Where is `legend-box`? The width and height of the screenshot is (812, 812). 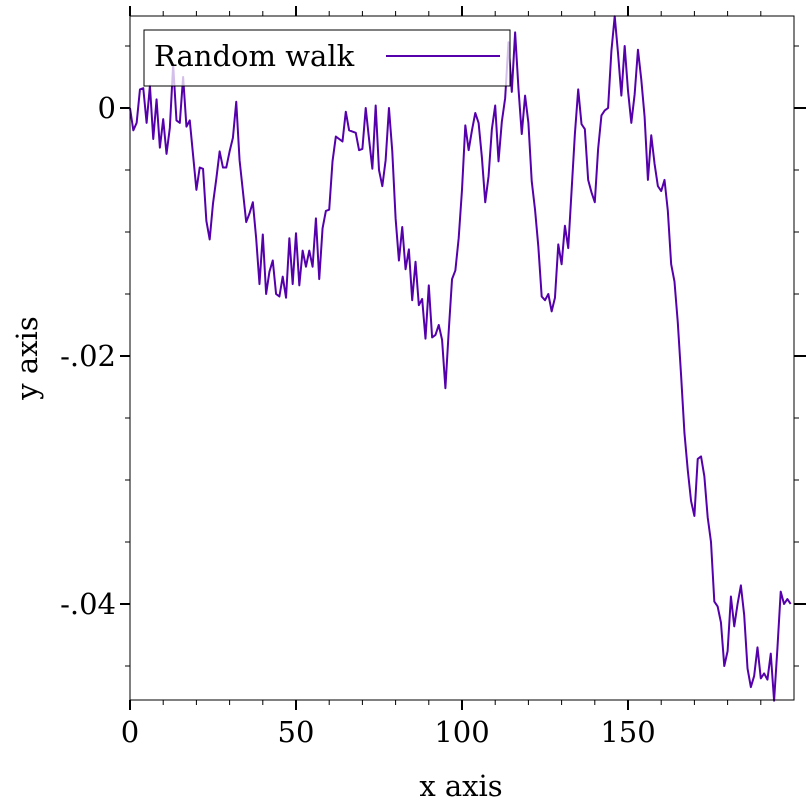 legend-box is located at coordinates (327, 58).